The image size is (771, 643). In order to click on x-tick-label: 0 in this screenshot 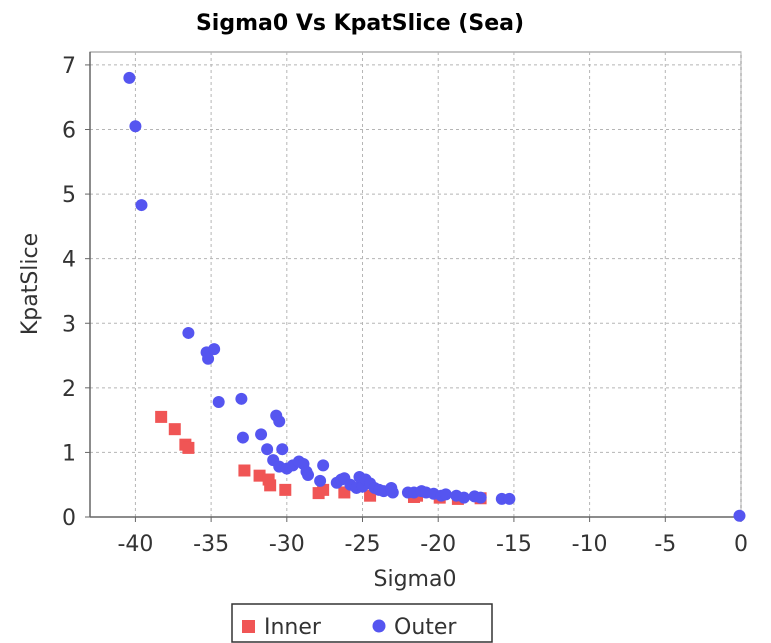, I will do `click(741, 544)`.